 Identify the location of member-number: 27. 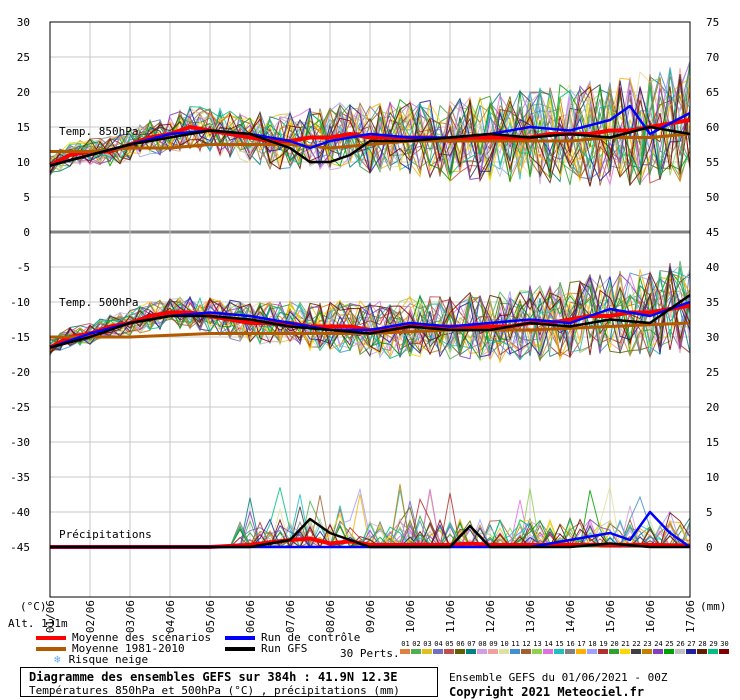
(691, 644).